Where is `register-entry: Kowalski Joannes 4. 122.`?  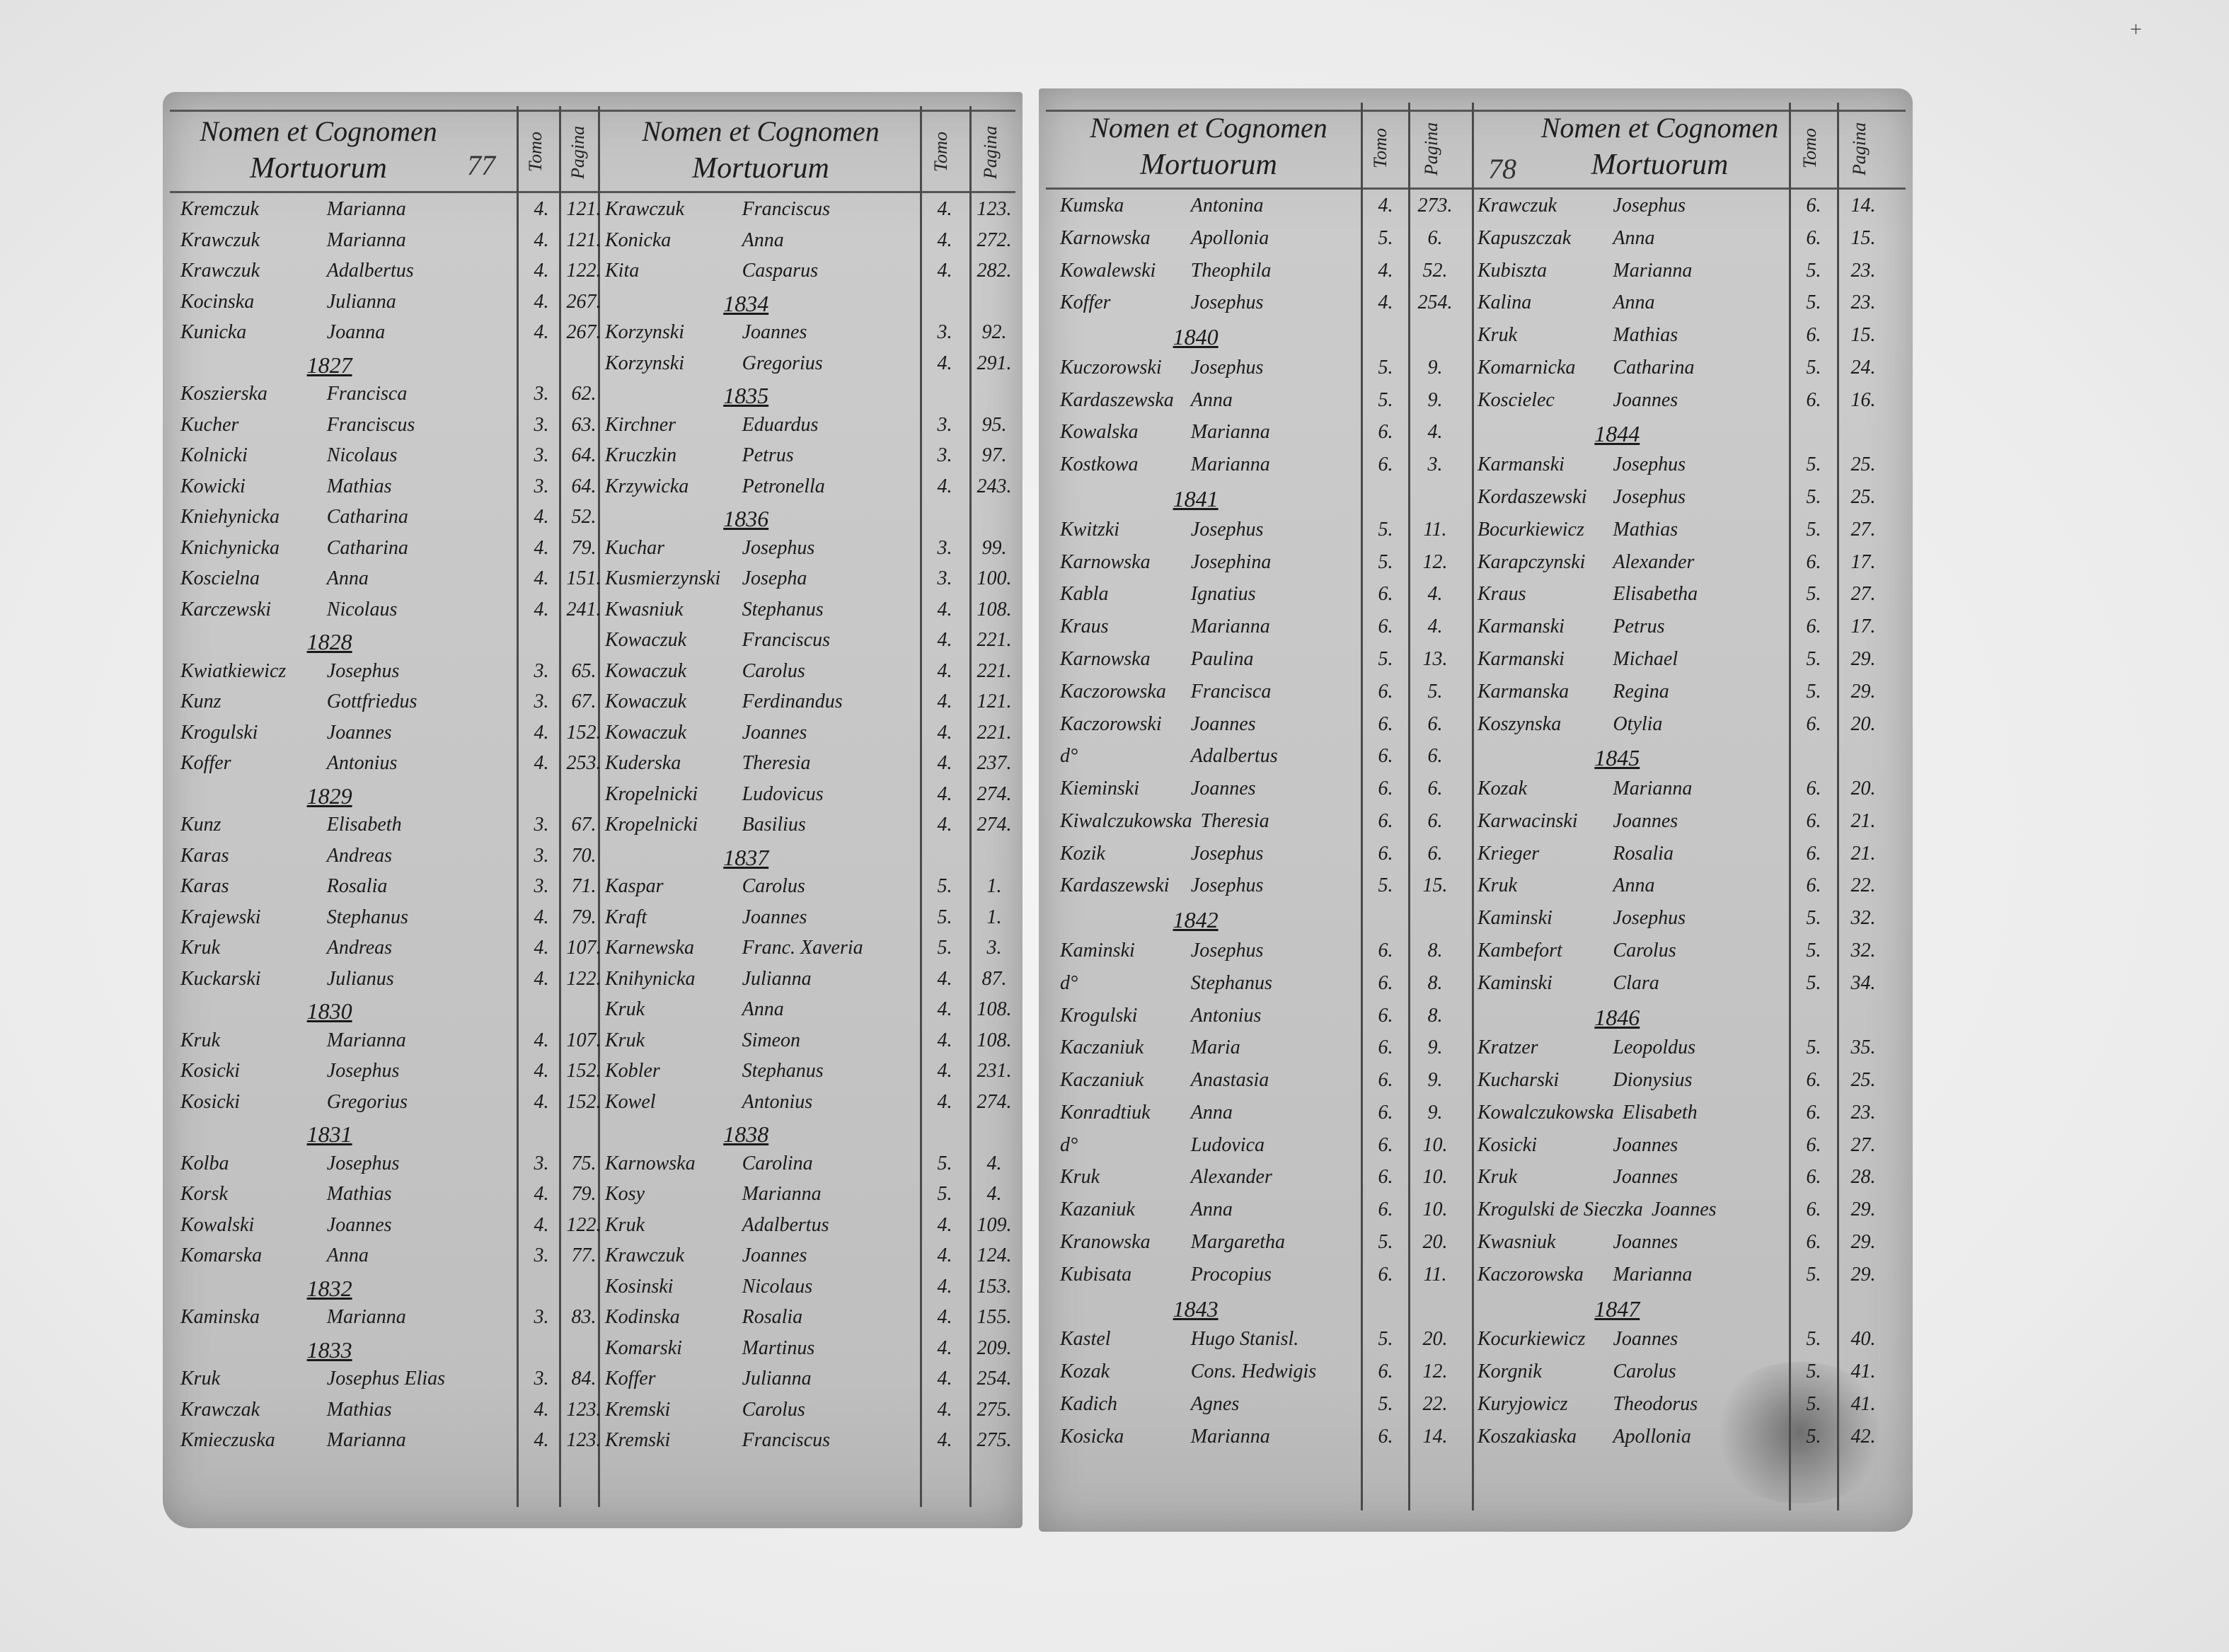
register-entry: Kowalski Joannes 4. 122. is located at coordinates (390, 1228).